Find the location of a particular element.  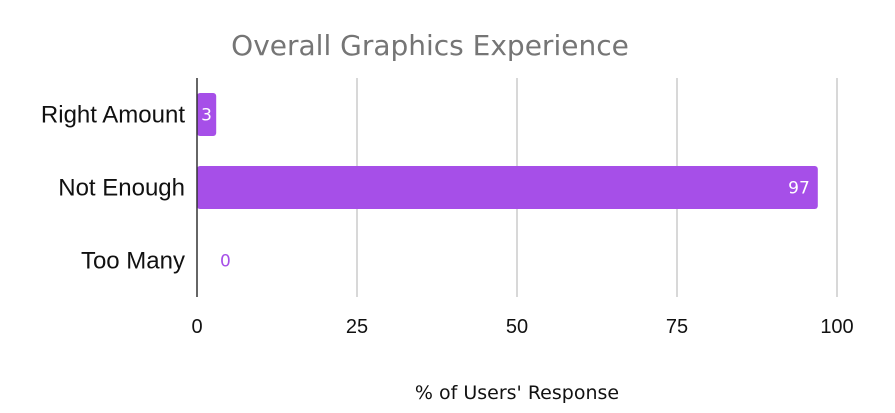

category-label: Not Enough is located at coordinates (121, 188).